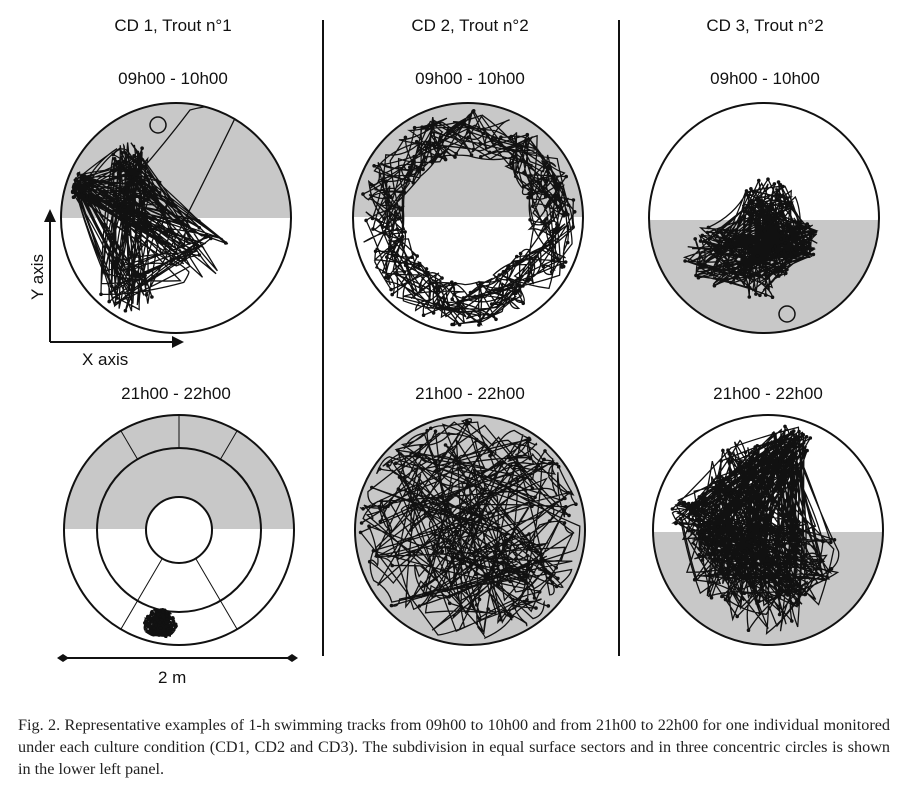 This screenshot has height=799, width=904. Describe the element at coordinates (787, 314) in the screenshot. I see `inlet-marker` at that location.